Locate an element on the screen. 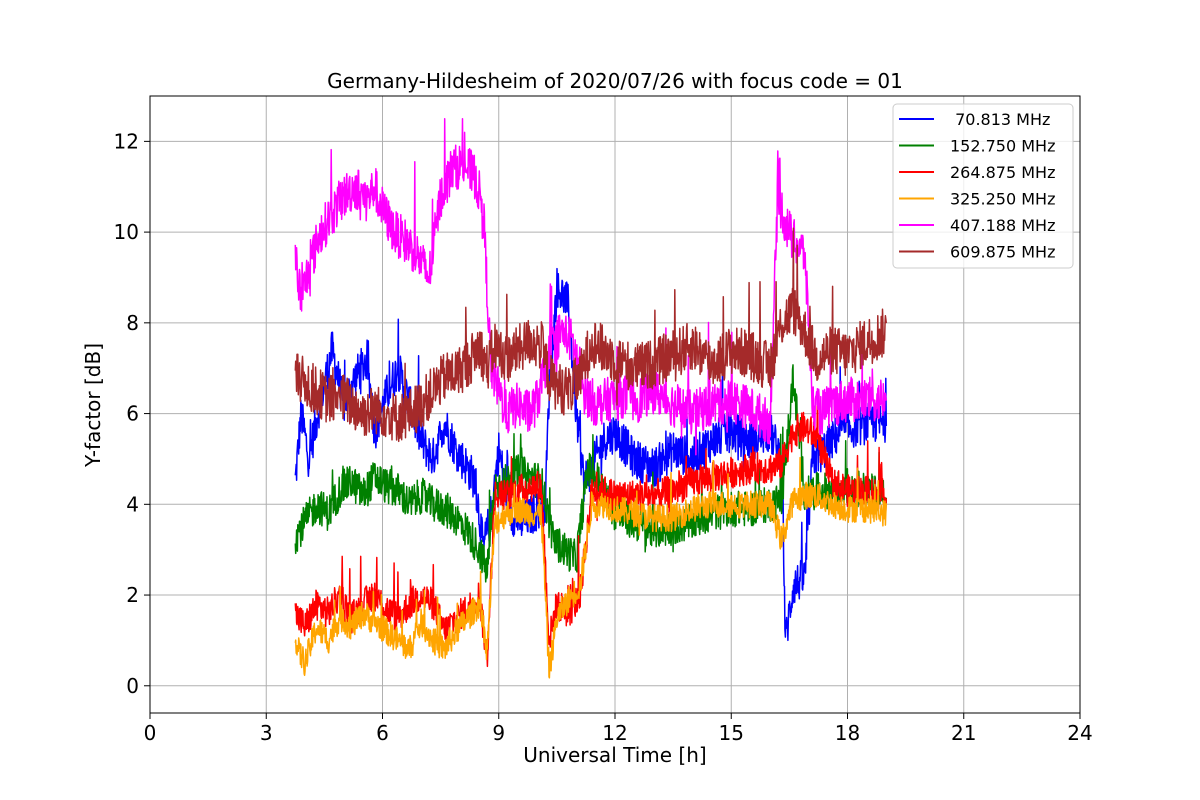 This screenshot has width=1200, height=800. legend-label: 264.875 MHz is located at coordinates (1002, 172).